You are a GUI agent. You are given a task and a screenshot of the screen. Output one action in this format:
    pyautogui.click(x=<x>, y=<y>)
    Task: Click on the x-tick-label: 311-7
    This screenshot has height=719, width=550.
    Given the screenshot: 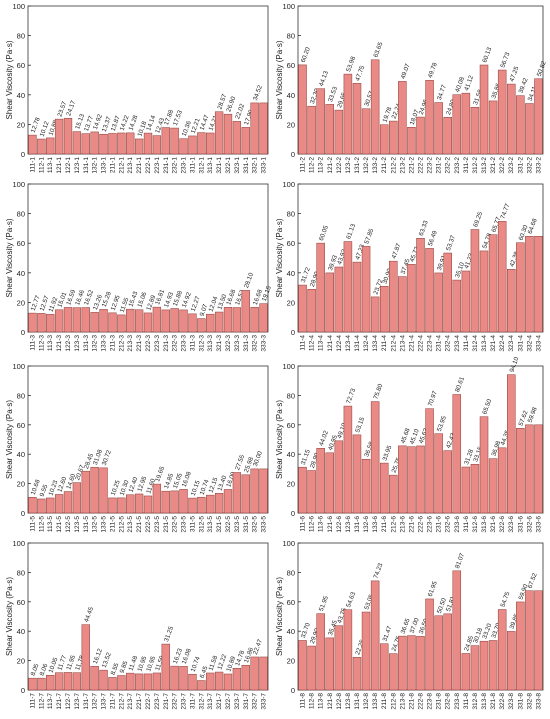 What is the action you would take?
    pyautogui.click(x=192, y=701)
    